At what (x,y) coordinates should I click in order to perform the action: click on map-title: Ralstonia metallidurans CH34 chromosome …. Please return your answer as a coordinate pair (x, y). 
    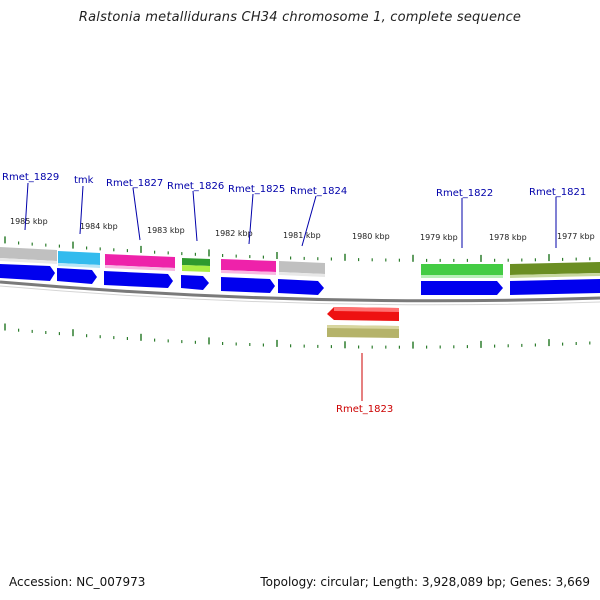
    Looking at the image, I should click on (300, 17).